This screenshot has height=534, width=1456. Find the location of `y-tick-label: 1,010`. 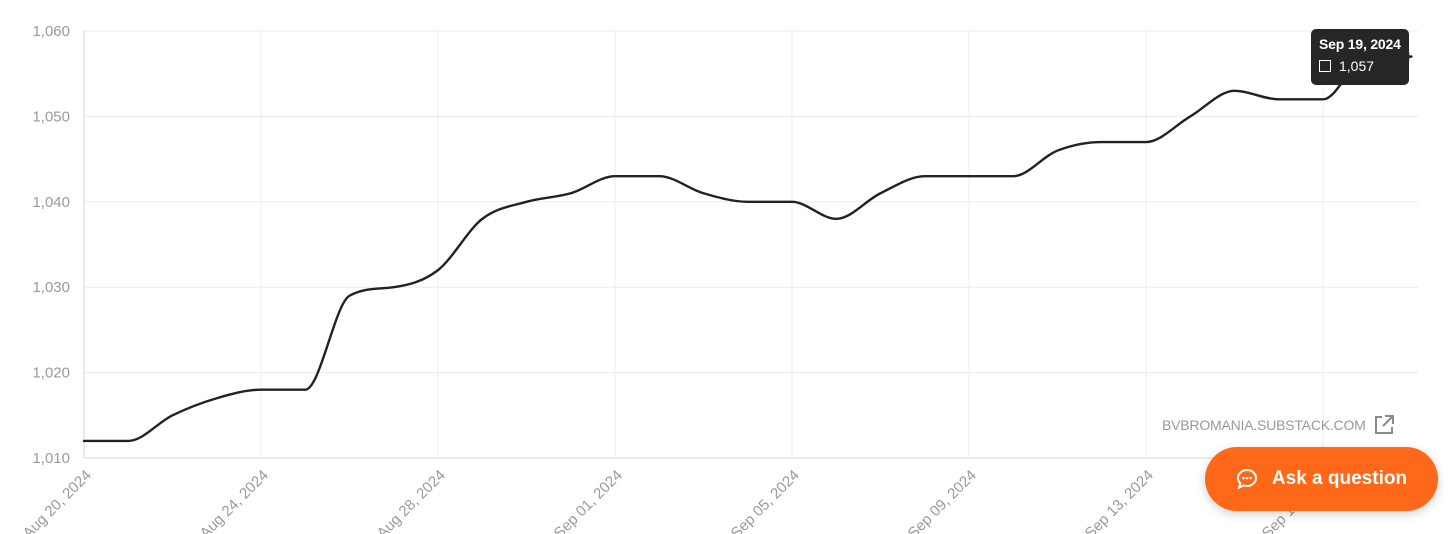

y-tick-label: 1,010 is located at coordinates (51, 458).